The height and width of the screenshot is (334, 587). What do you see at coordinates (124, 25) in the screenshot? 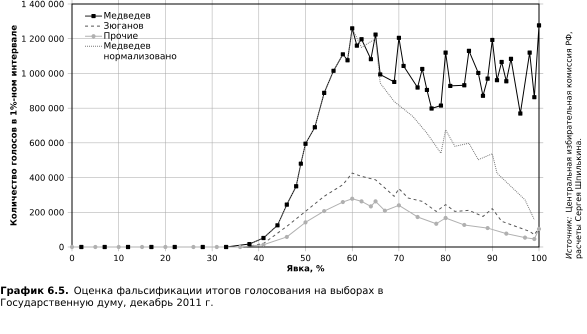
I see `legend-label: Зюганов` at bounding box center [124, 25].